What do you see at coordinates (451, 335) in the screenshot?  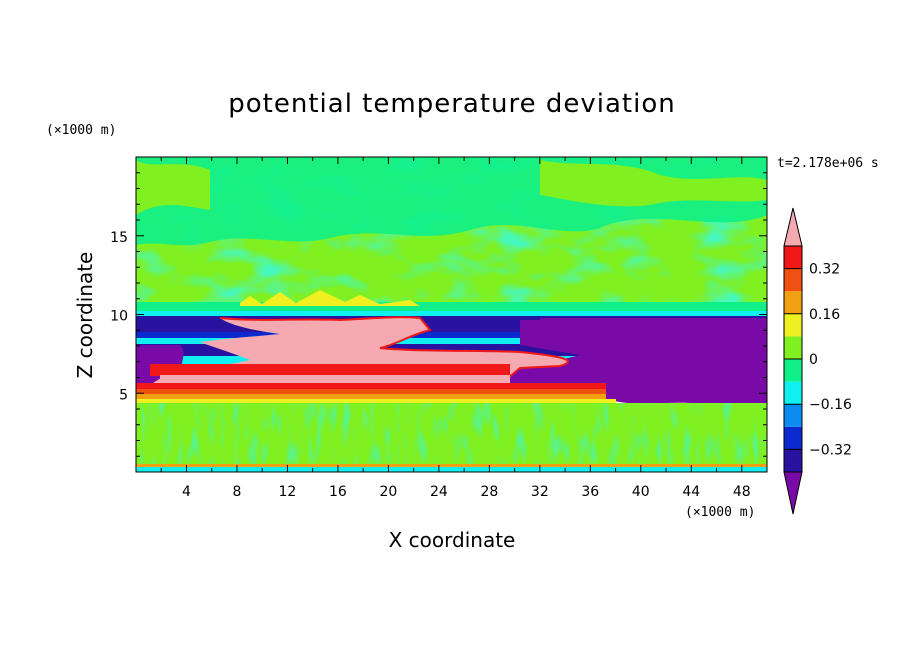 I see `cold-band-edge` at bounding box center [451, 335].